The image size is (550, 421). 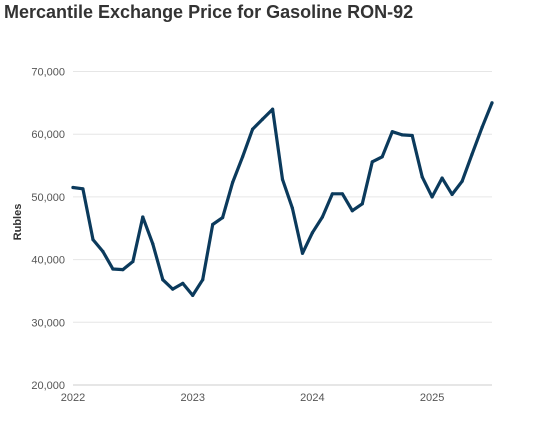 What do you see at coordinates (253, 398) in the screenshot?
I see `x-axis-ticks: 2022 2023 2024 2025` at bounding box center [253, 398].